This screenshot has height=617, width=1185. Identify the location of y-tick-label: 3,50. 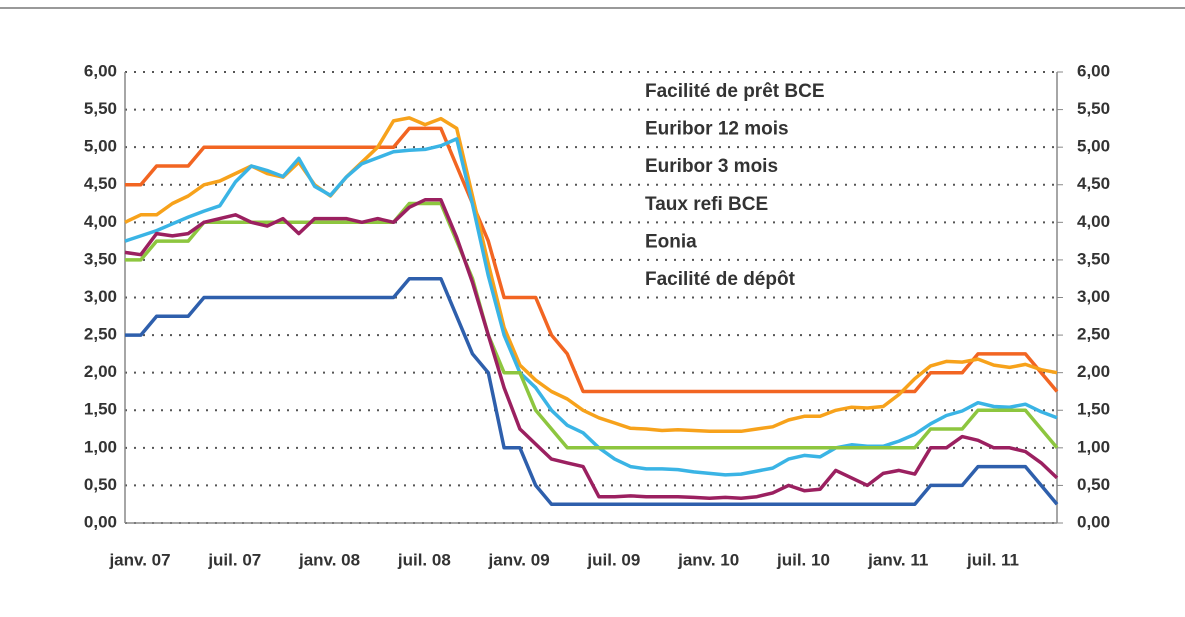
(100, 258).